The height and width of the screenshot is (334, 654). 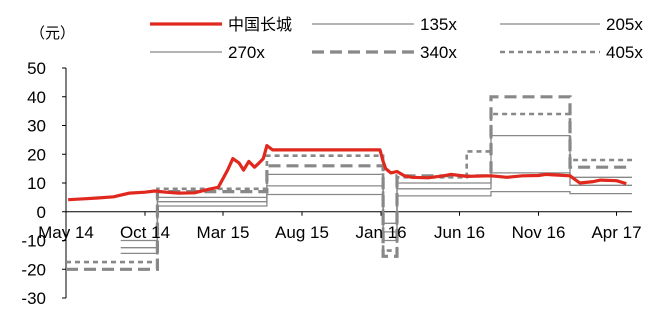 What do you see at coordinates (145, 232) in the screenshot?
I see `x-tick-label: Oct 14` at bounding box center [145, 232].